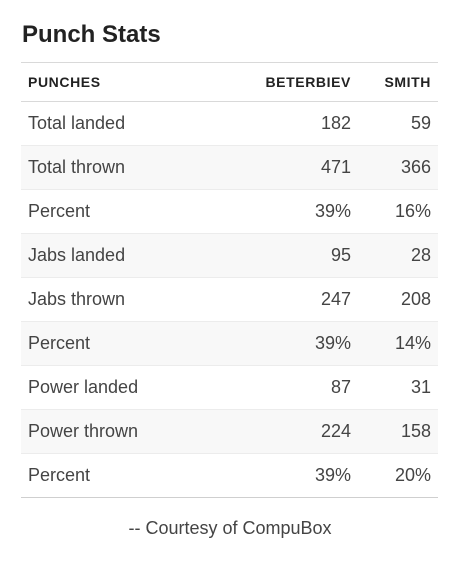  What do you see at coordinates (288, 167) in the screenshot?
I see `beterbiev-value: 471` at bounding box center [288, 167].